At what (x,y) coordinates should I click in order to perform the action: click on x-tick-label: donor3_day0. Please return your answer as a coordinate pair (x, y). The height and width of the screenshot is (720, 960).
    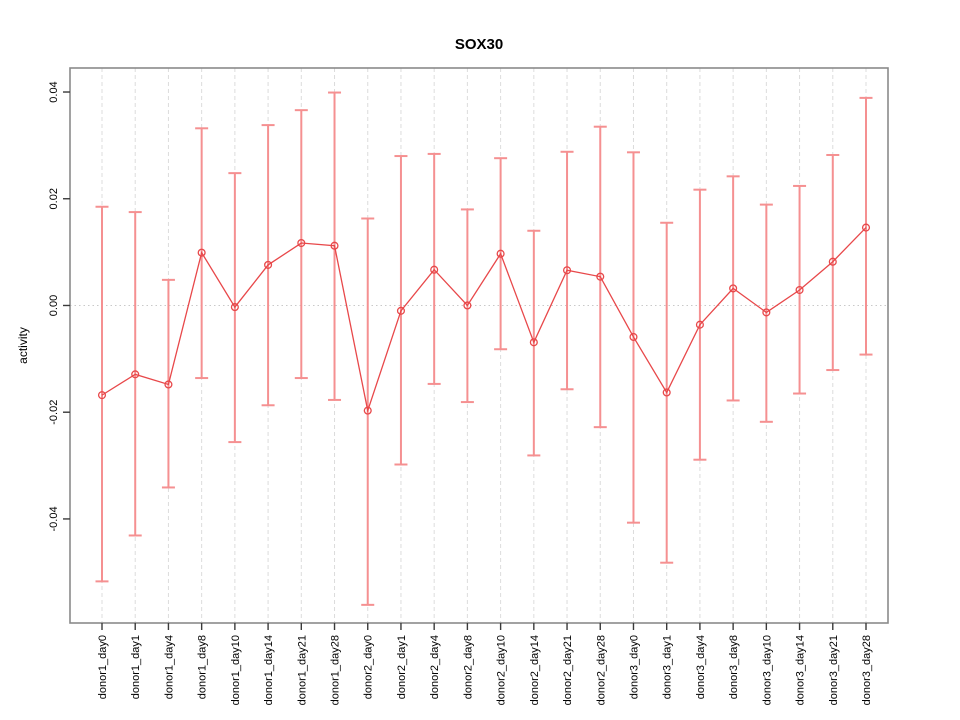
    Looking at the image, I should click on (634, 667).